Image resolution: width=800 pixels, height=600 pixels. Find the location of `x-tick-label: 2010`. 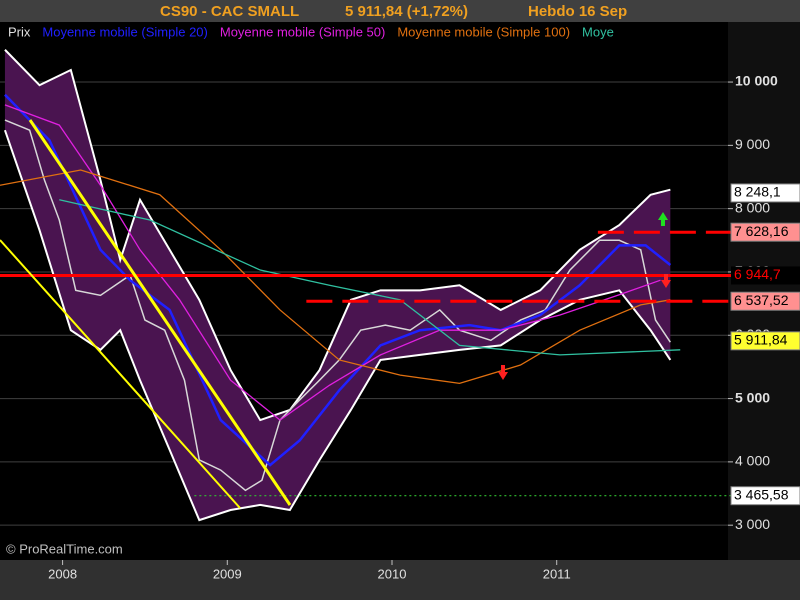

x-tick-label: 2010 is located at coordinates (392, 573).